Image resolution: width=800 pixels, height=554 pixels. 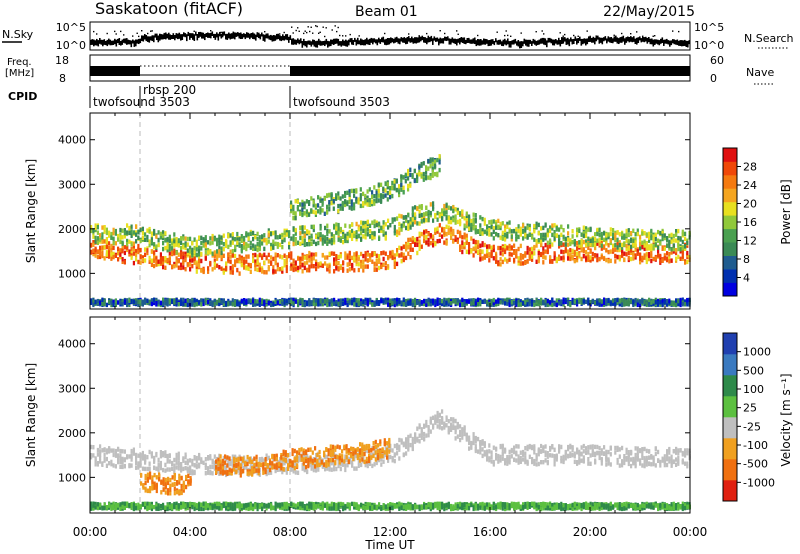 I want to click on noise-left-tick-top: 10^5, so click(x=71, y=27).